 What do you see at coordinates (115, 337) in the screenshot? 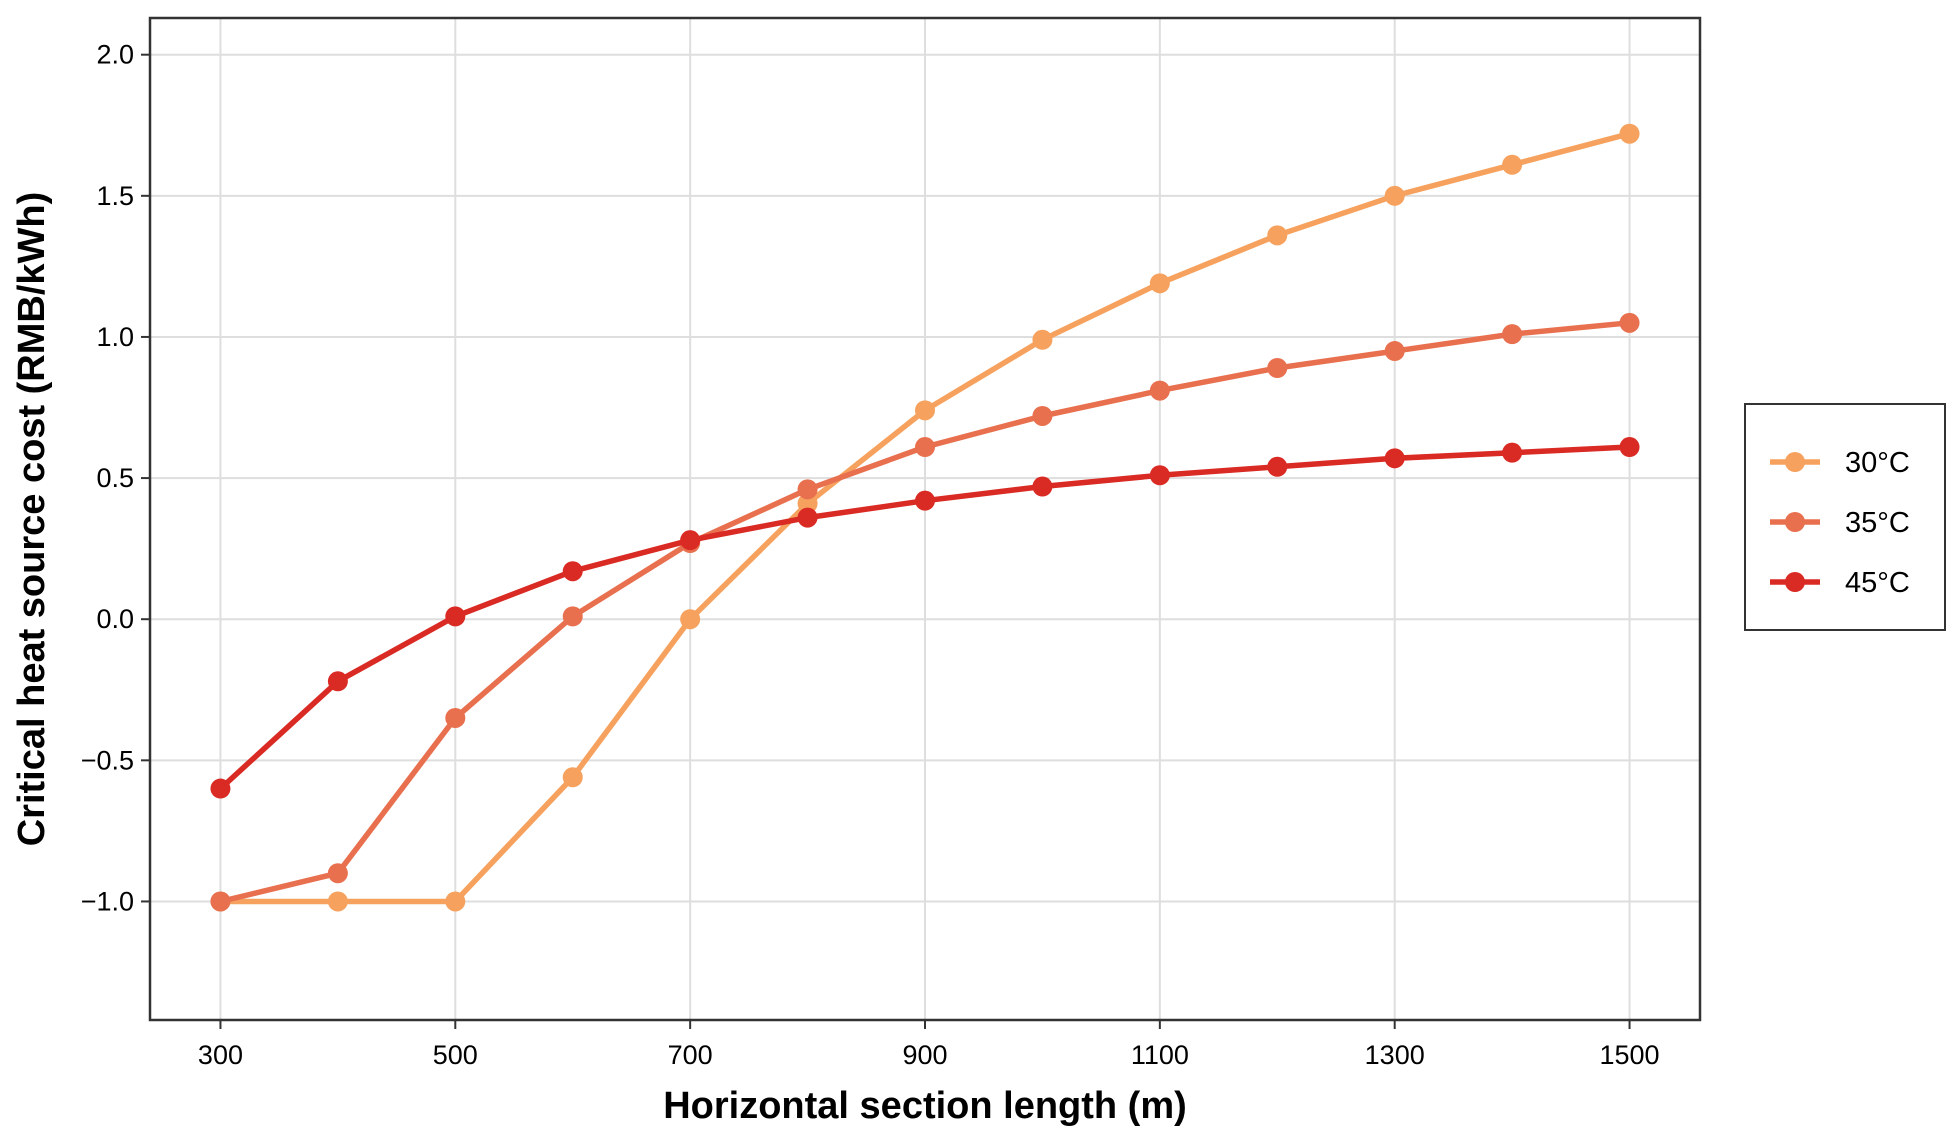
I see `y-tick-label: 1.0` at bounding box center [115, 337].